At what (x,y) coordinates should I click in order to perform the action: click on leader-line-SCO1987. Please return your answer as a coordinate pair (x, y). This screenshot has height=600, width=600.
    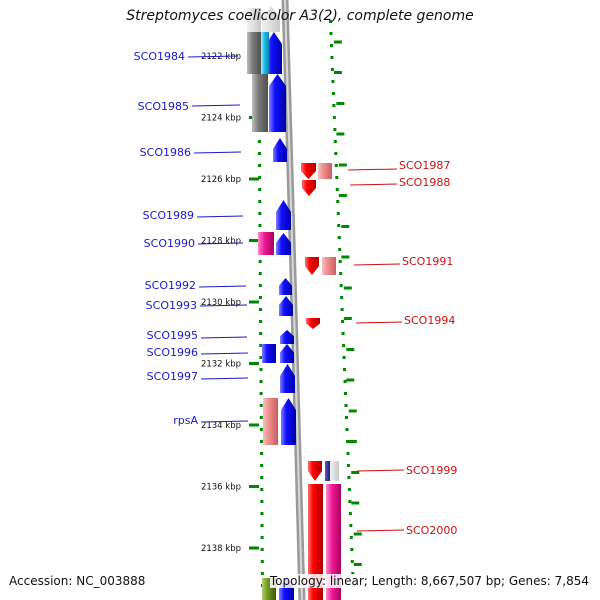
    Looking at the image, I should click on (372, 169).